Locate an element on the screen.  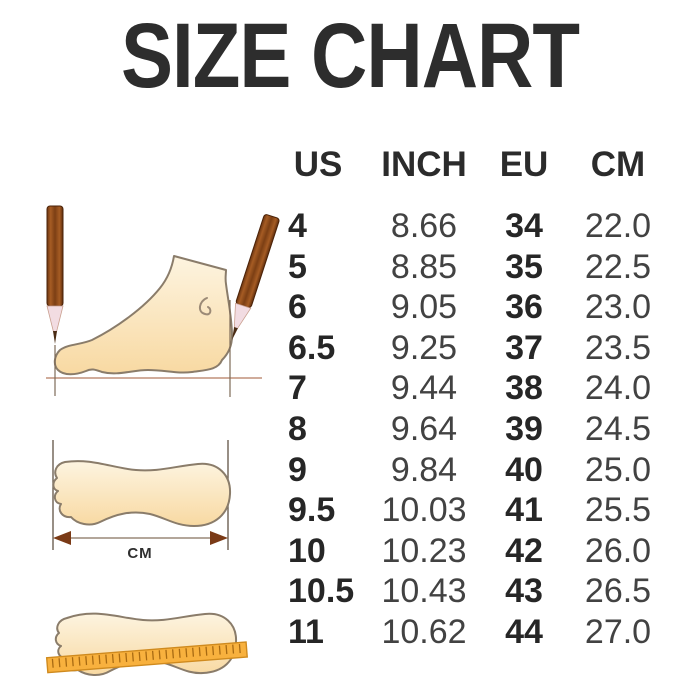
column-header-inch: INCH is located at coordinates (424, 164).